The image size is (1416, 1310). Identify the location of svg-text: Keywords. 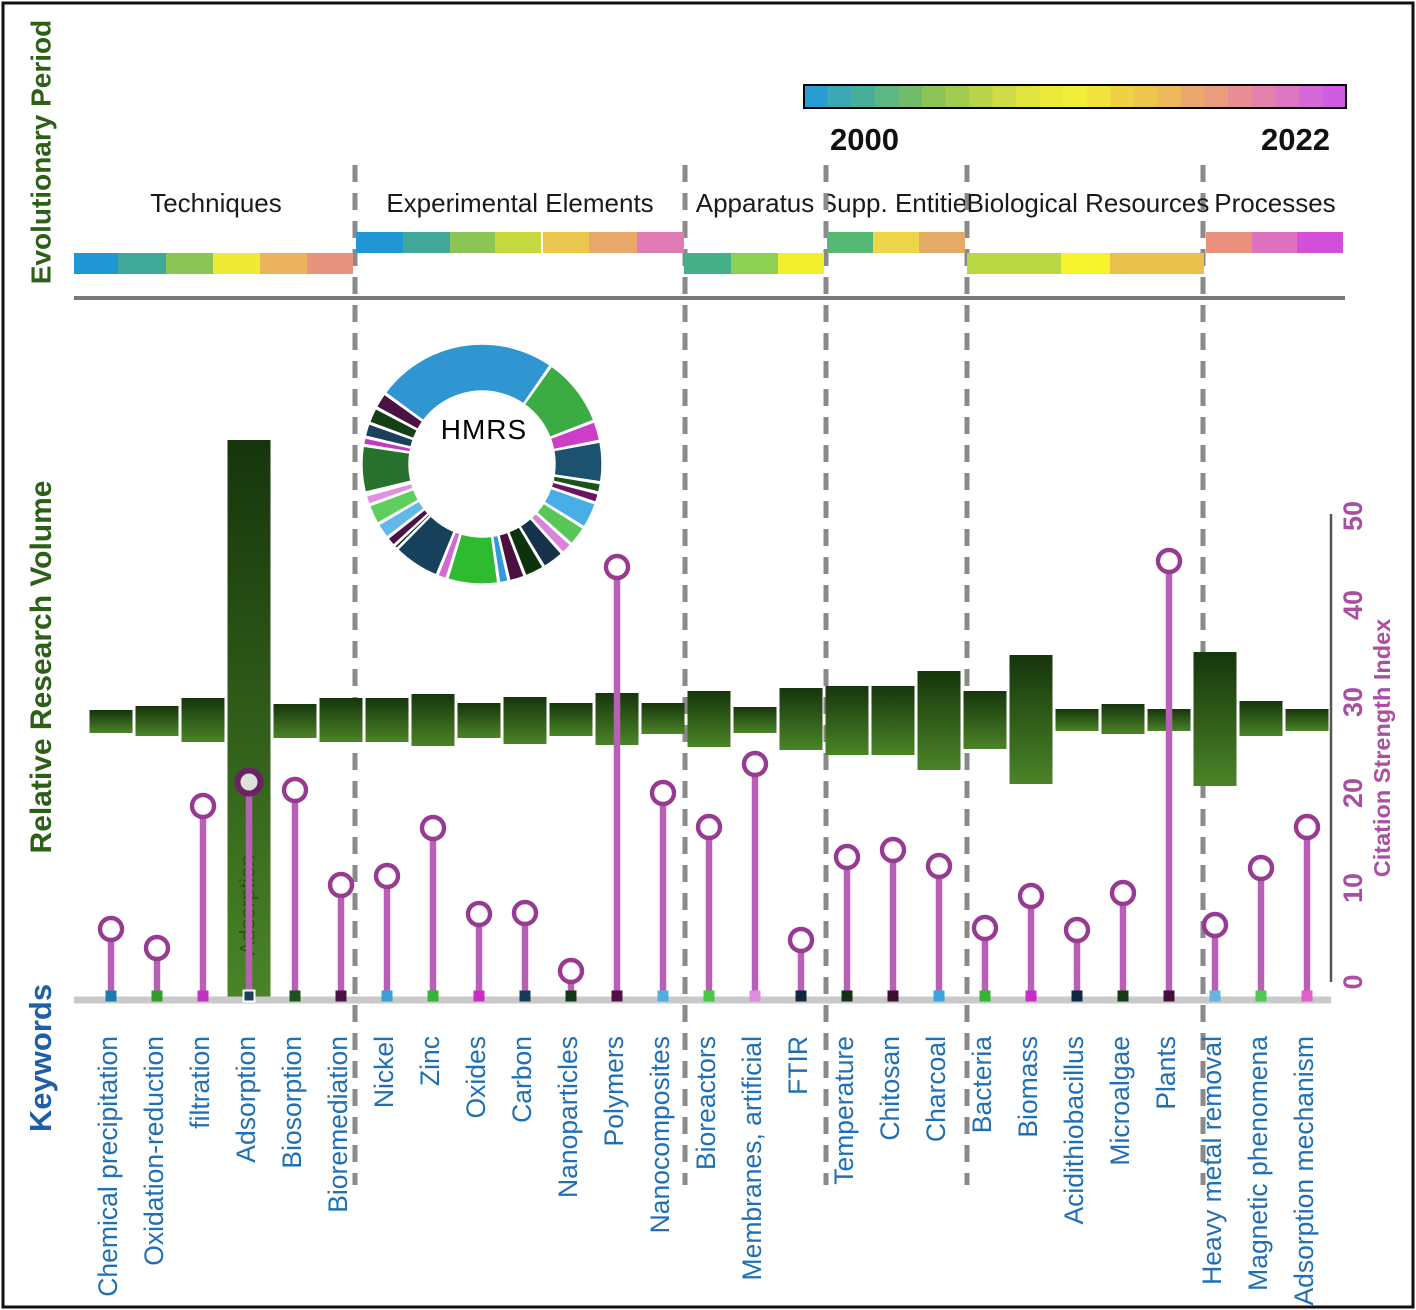
(40, 1058).